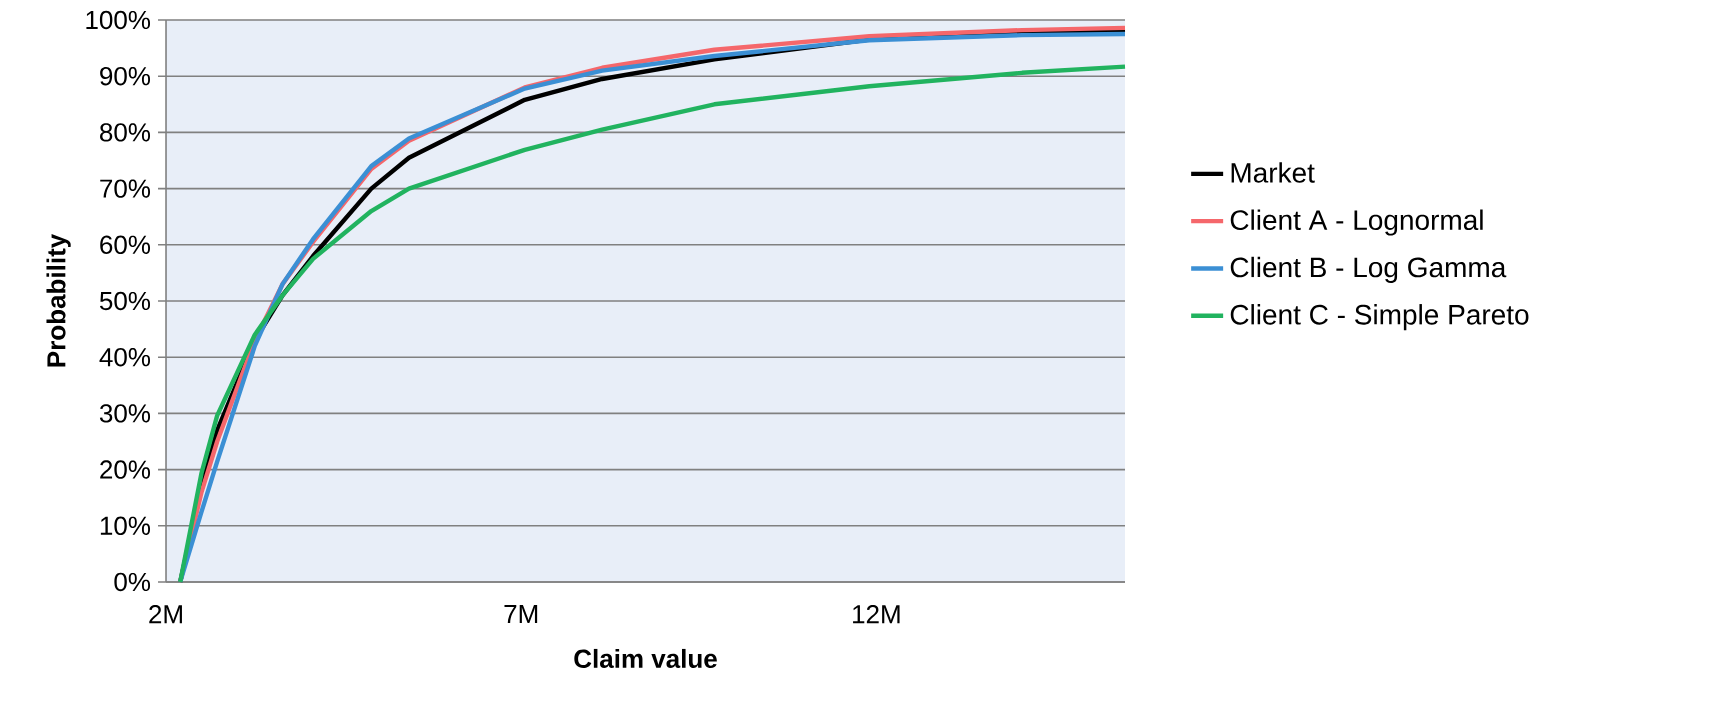 The width and height of the screenshot is (1728, 711). What do you see at coordinates (125, 469) in the screenshot?
I see `y-tick-label: 20%` at bounding box center [125, 469].